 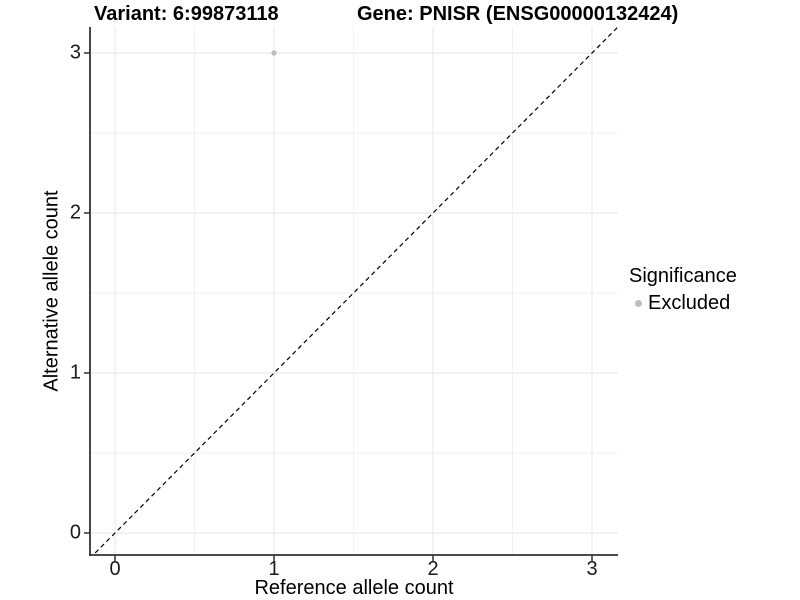 What do you see at coordinates (689, 302) in the screenshot?
I see `legend-item-label: Excluded` at bounding box center [689, 302].